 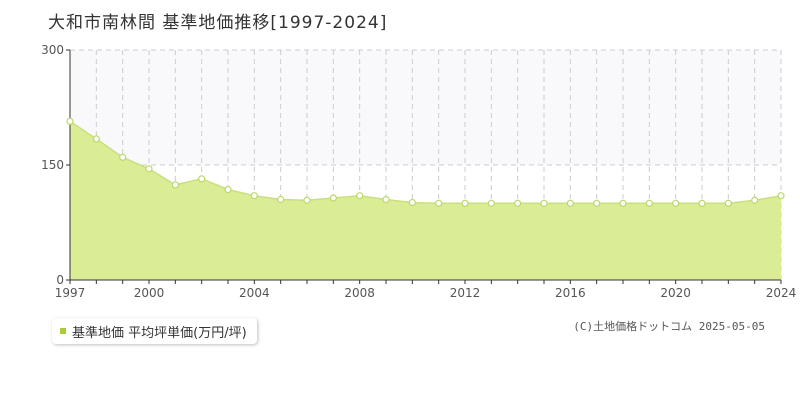 I want to click on legend: 基準地価 平均坪単価(万円/坪), so click(x=154, y=331).